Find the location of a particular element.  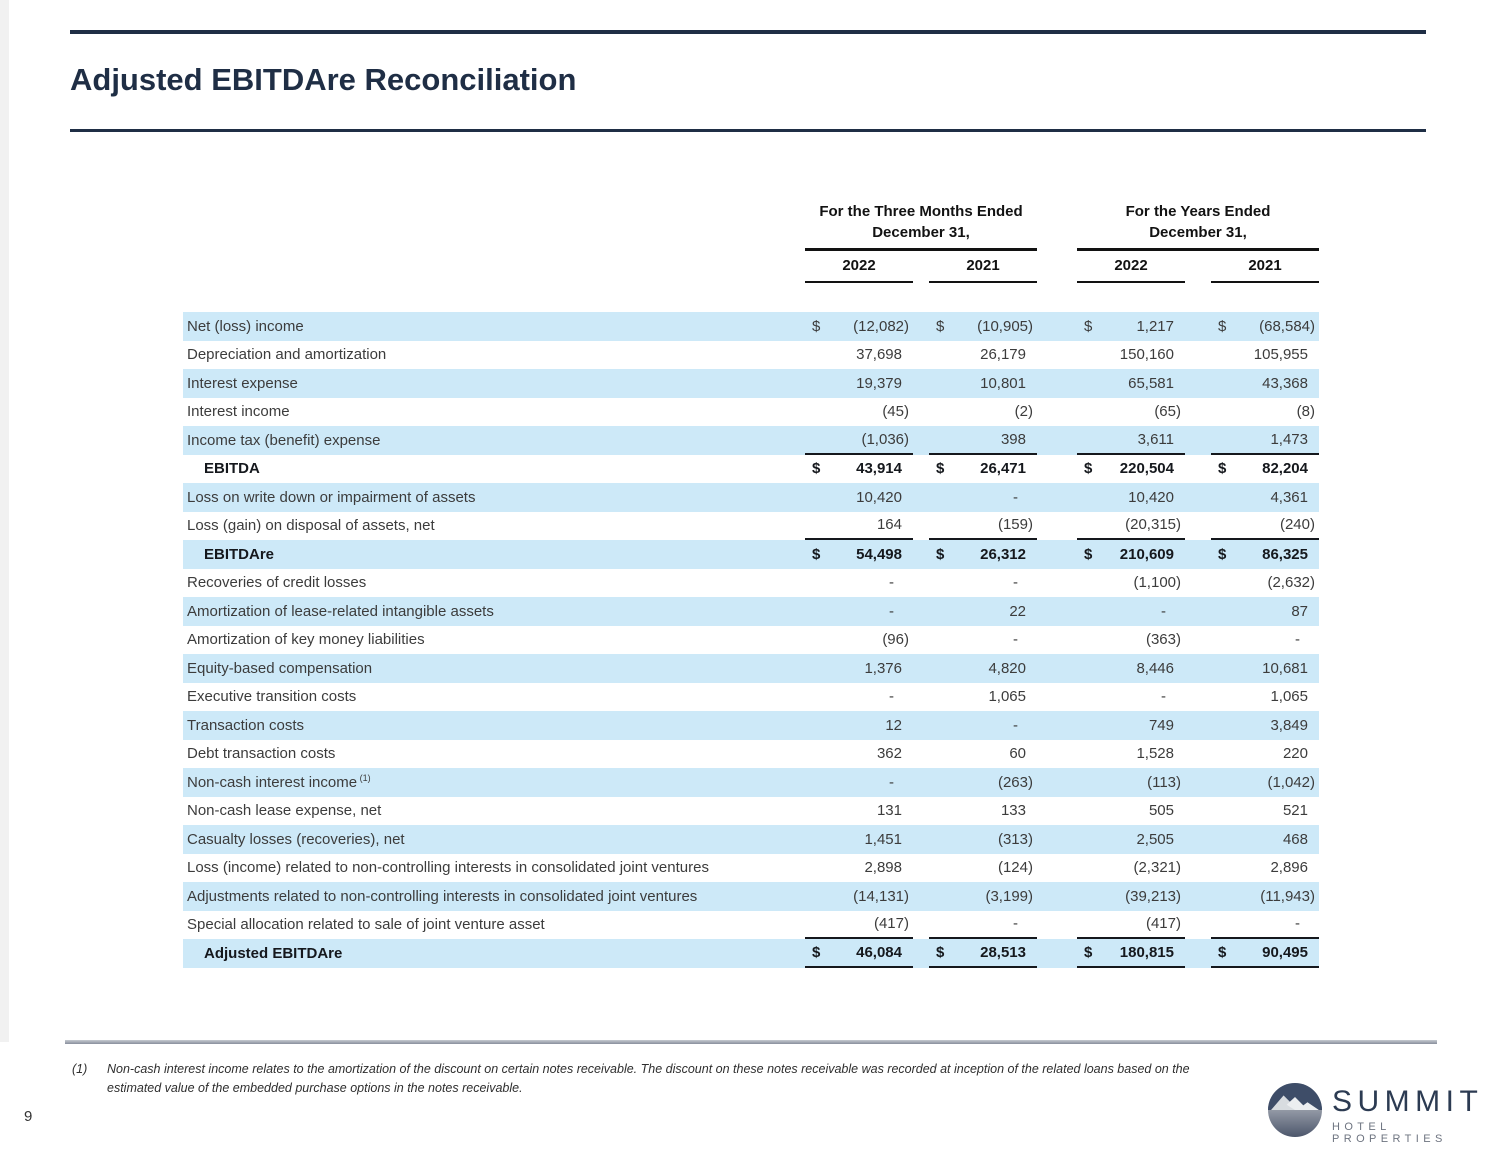

value-cell: $210,609 is located at coordinates (1131, 554).